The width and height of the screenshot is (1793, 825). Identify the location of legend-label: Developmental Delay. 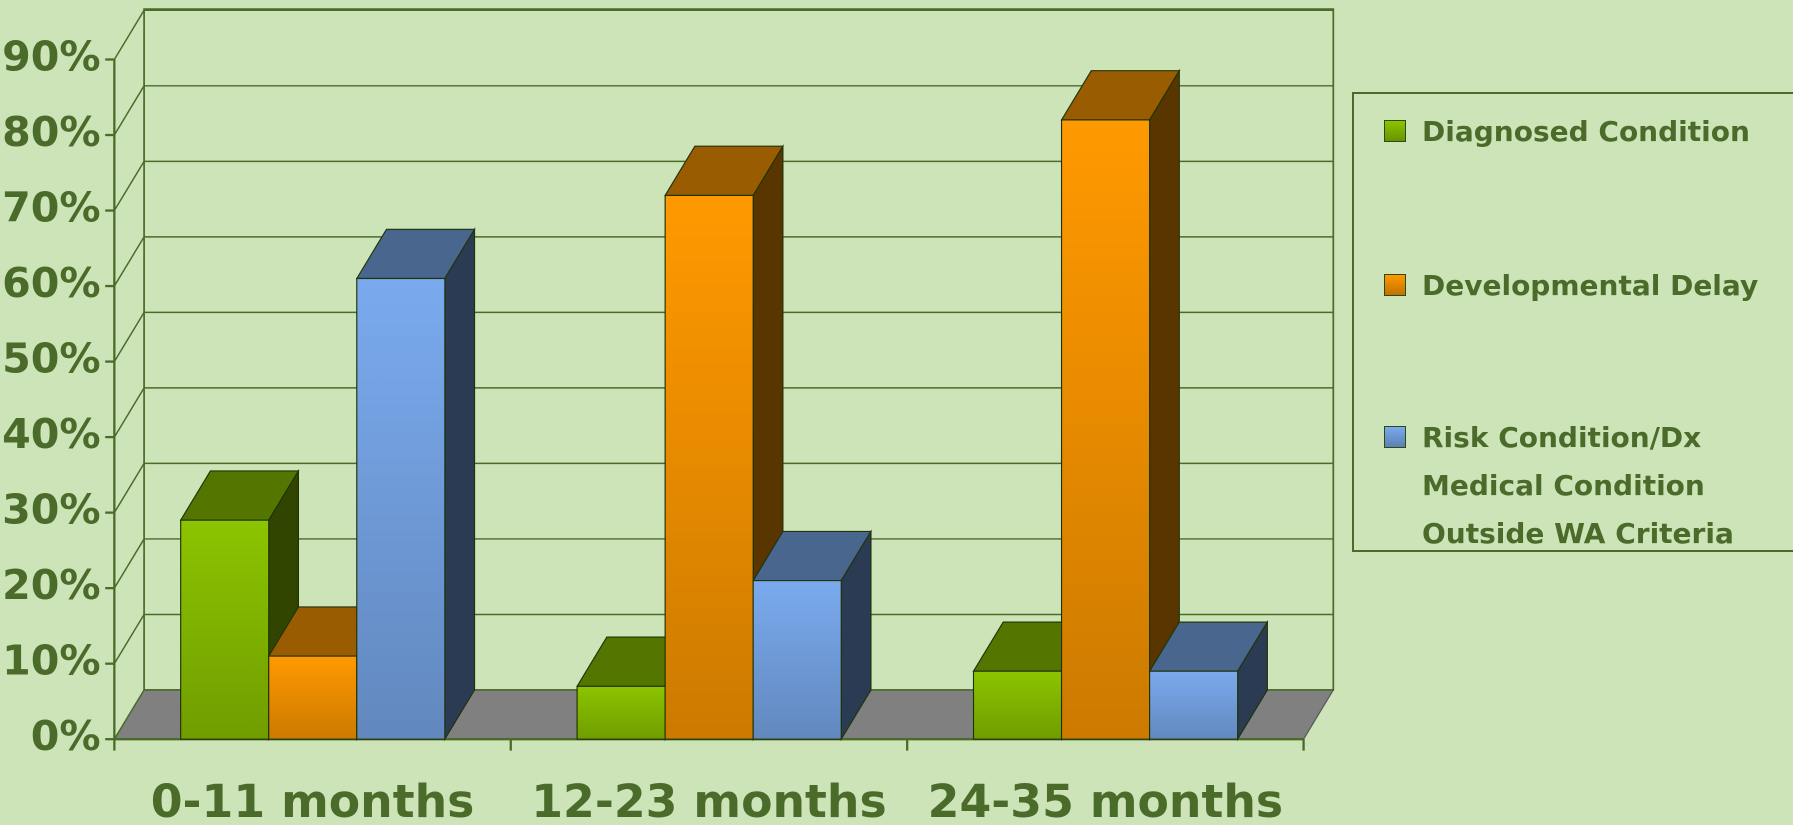
(1590, 285).